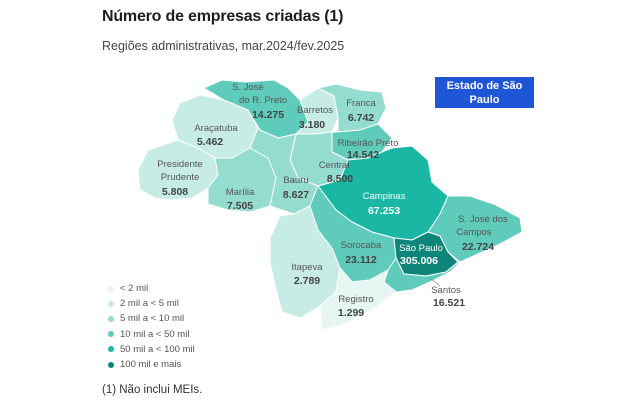 This screenshot has height=407, width=640. I want to click on santos-leader-line, so click(435, 282).